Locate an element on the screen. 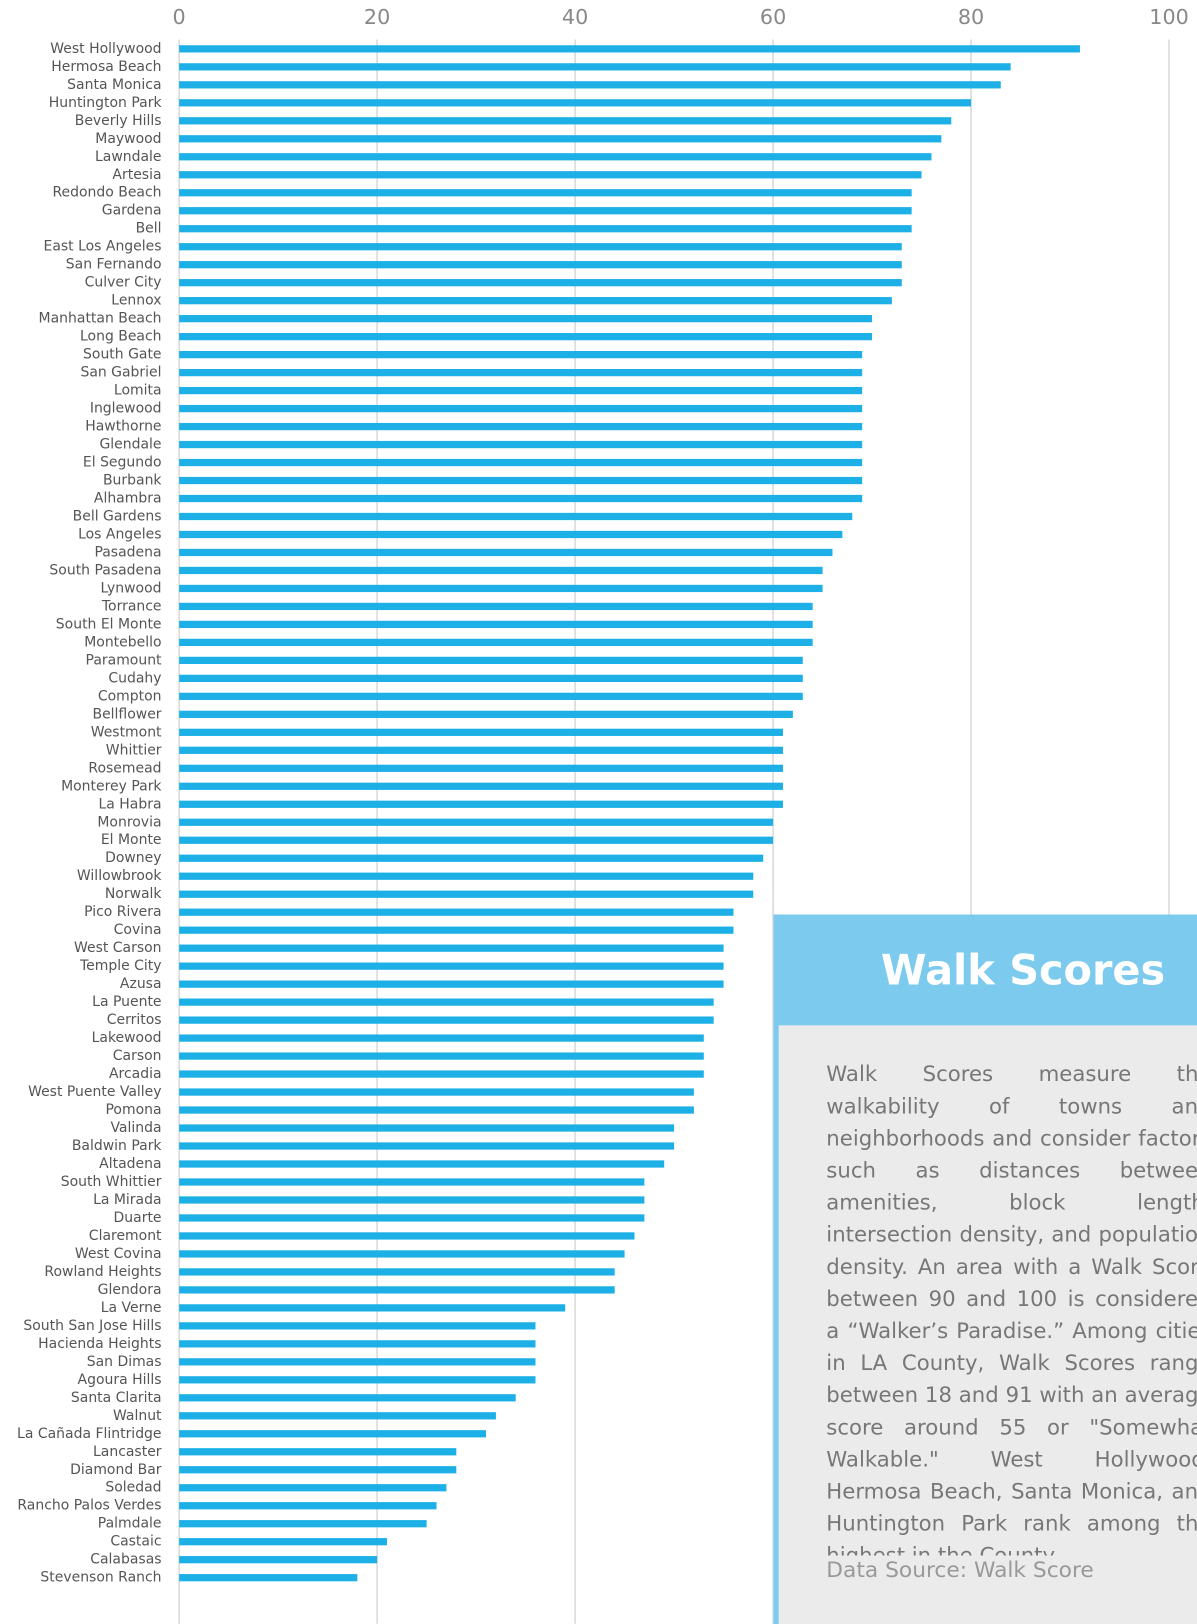 This screenshot has width=1197, height=1624. panel-title: Walk Scores is located at coordinates (1023, 971).